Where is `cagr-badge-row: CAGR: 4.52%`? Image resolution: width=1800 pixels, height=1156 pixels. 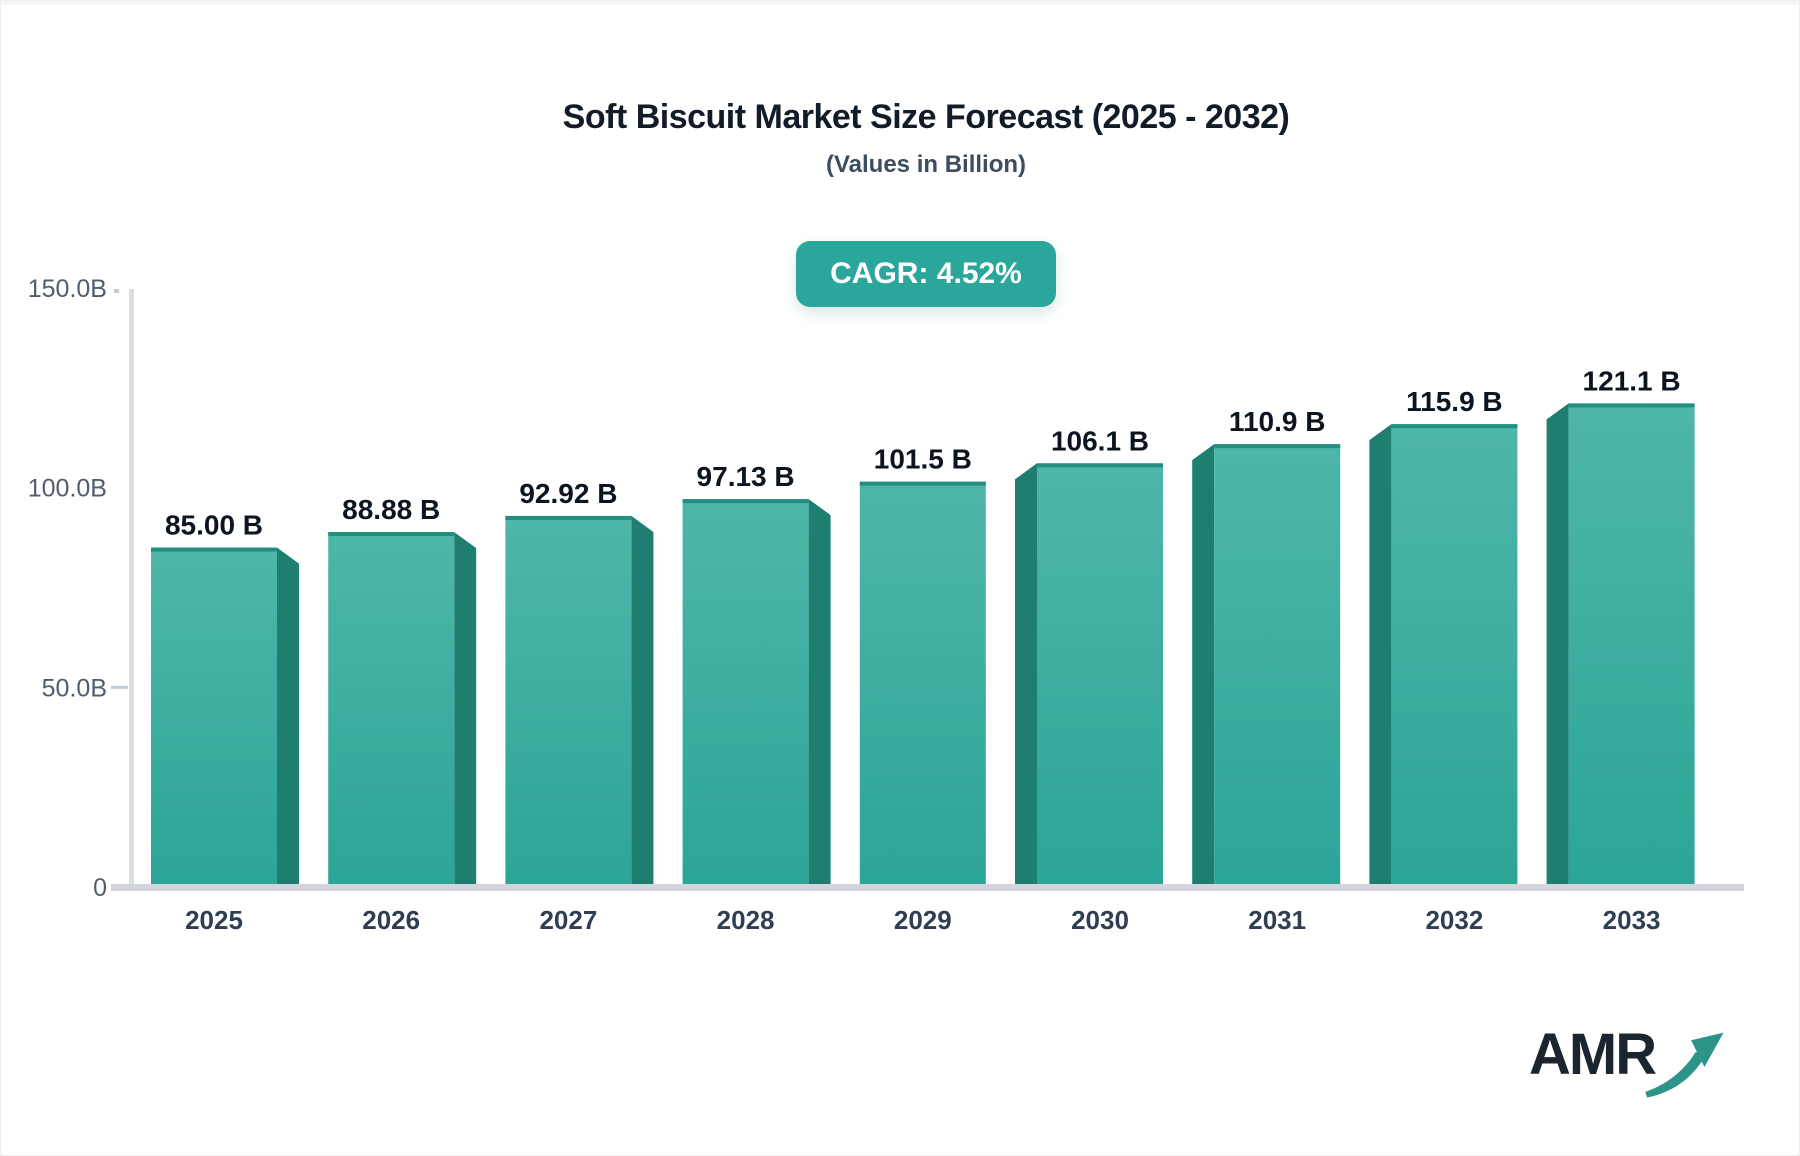
cagr-badge-row: CAGR: 4.52% is located at coordinates (925, 274).